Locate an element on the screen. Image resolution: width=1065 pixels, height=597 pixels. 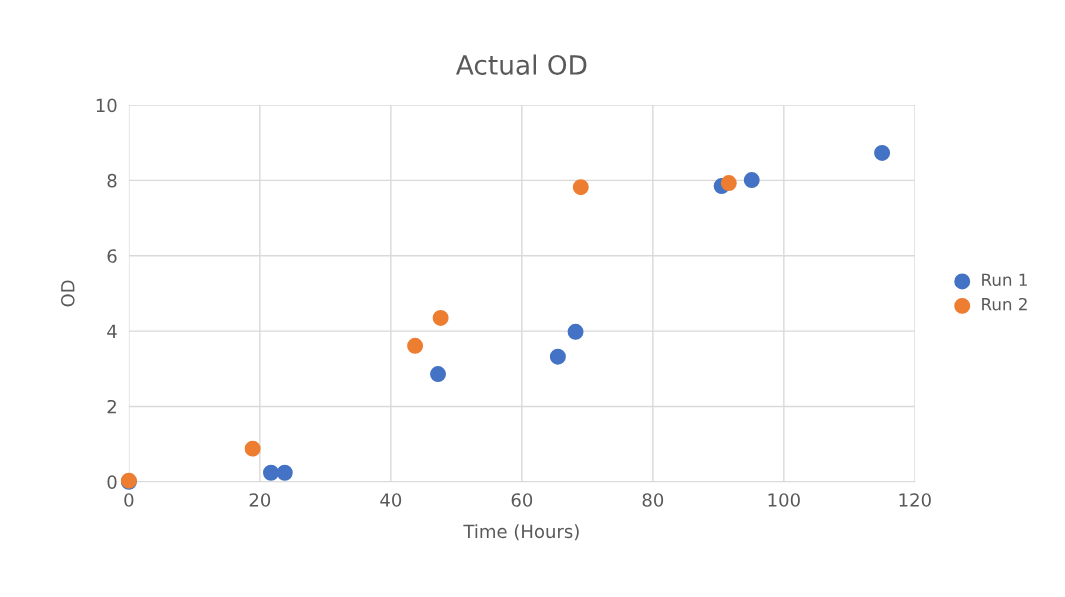
x-tick-label: 60 is located at coordinates (522, 500).